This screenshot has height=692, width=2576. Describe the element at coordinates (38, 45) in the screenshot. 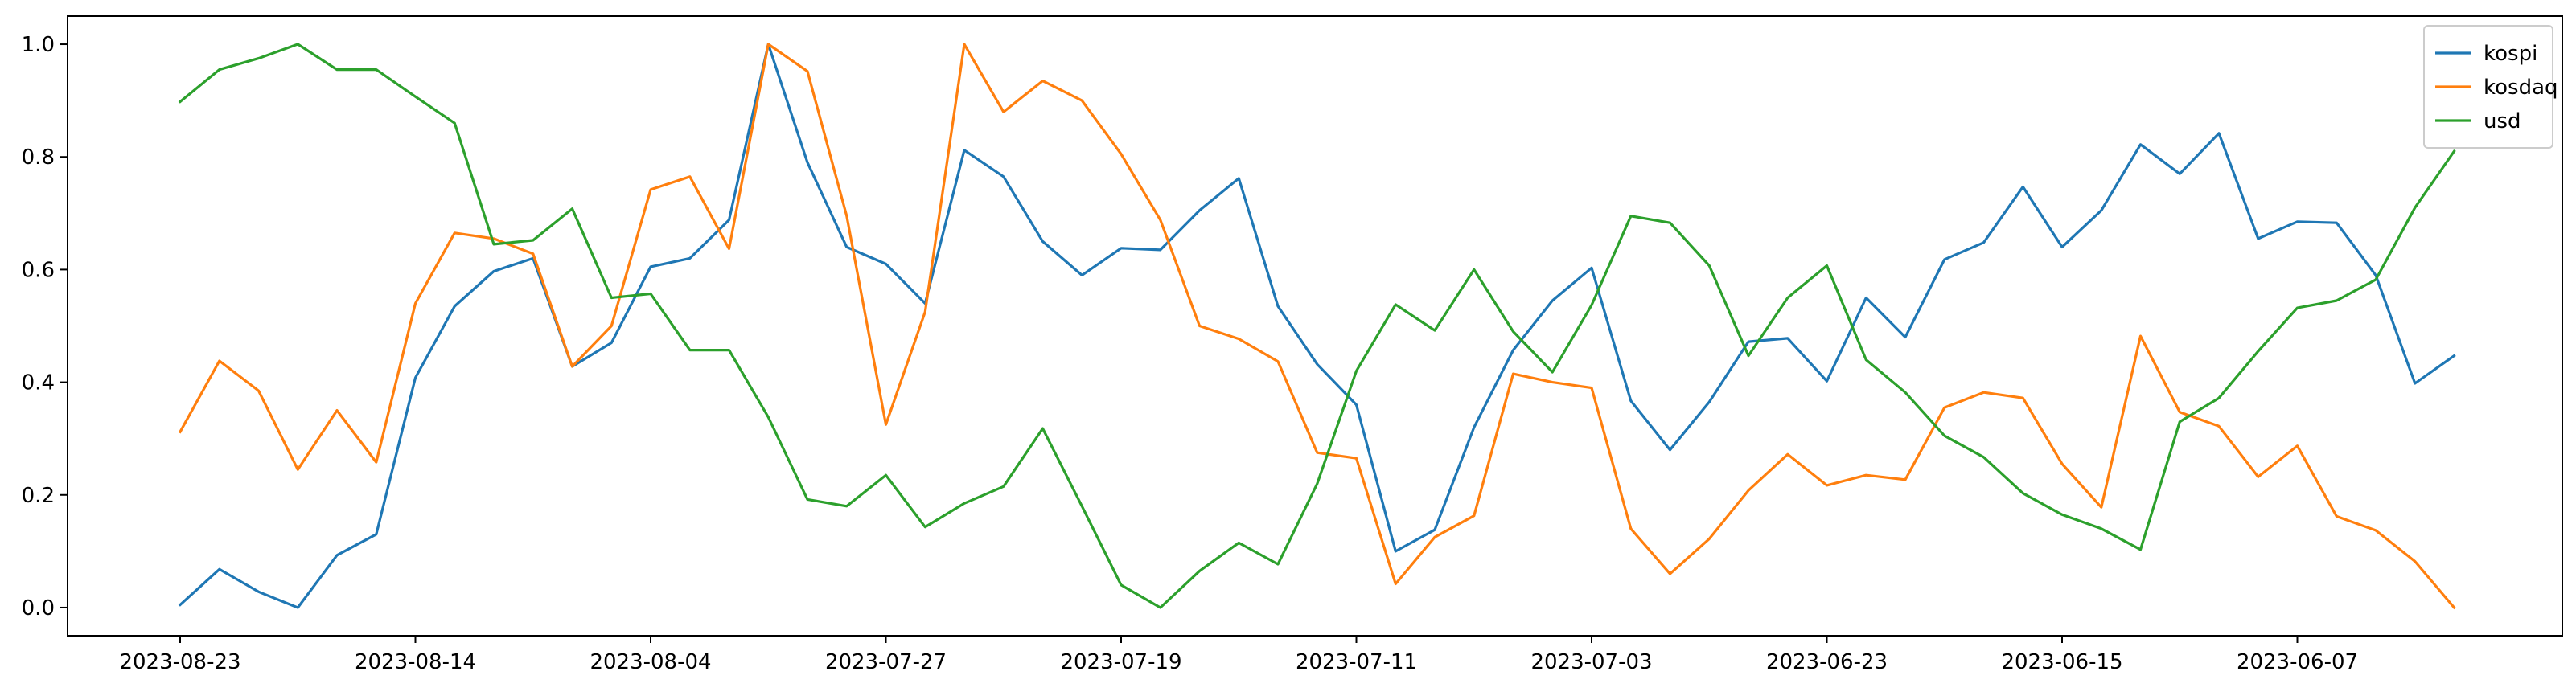

I see `y-tick-label: 1.0` at that location.